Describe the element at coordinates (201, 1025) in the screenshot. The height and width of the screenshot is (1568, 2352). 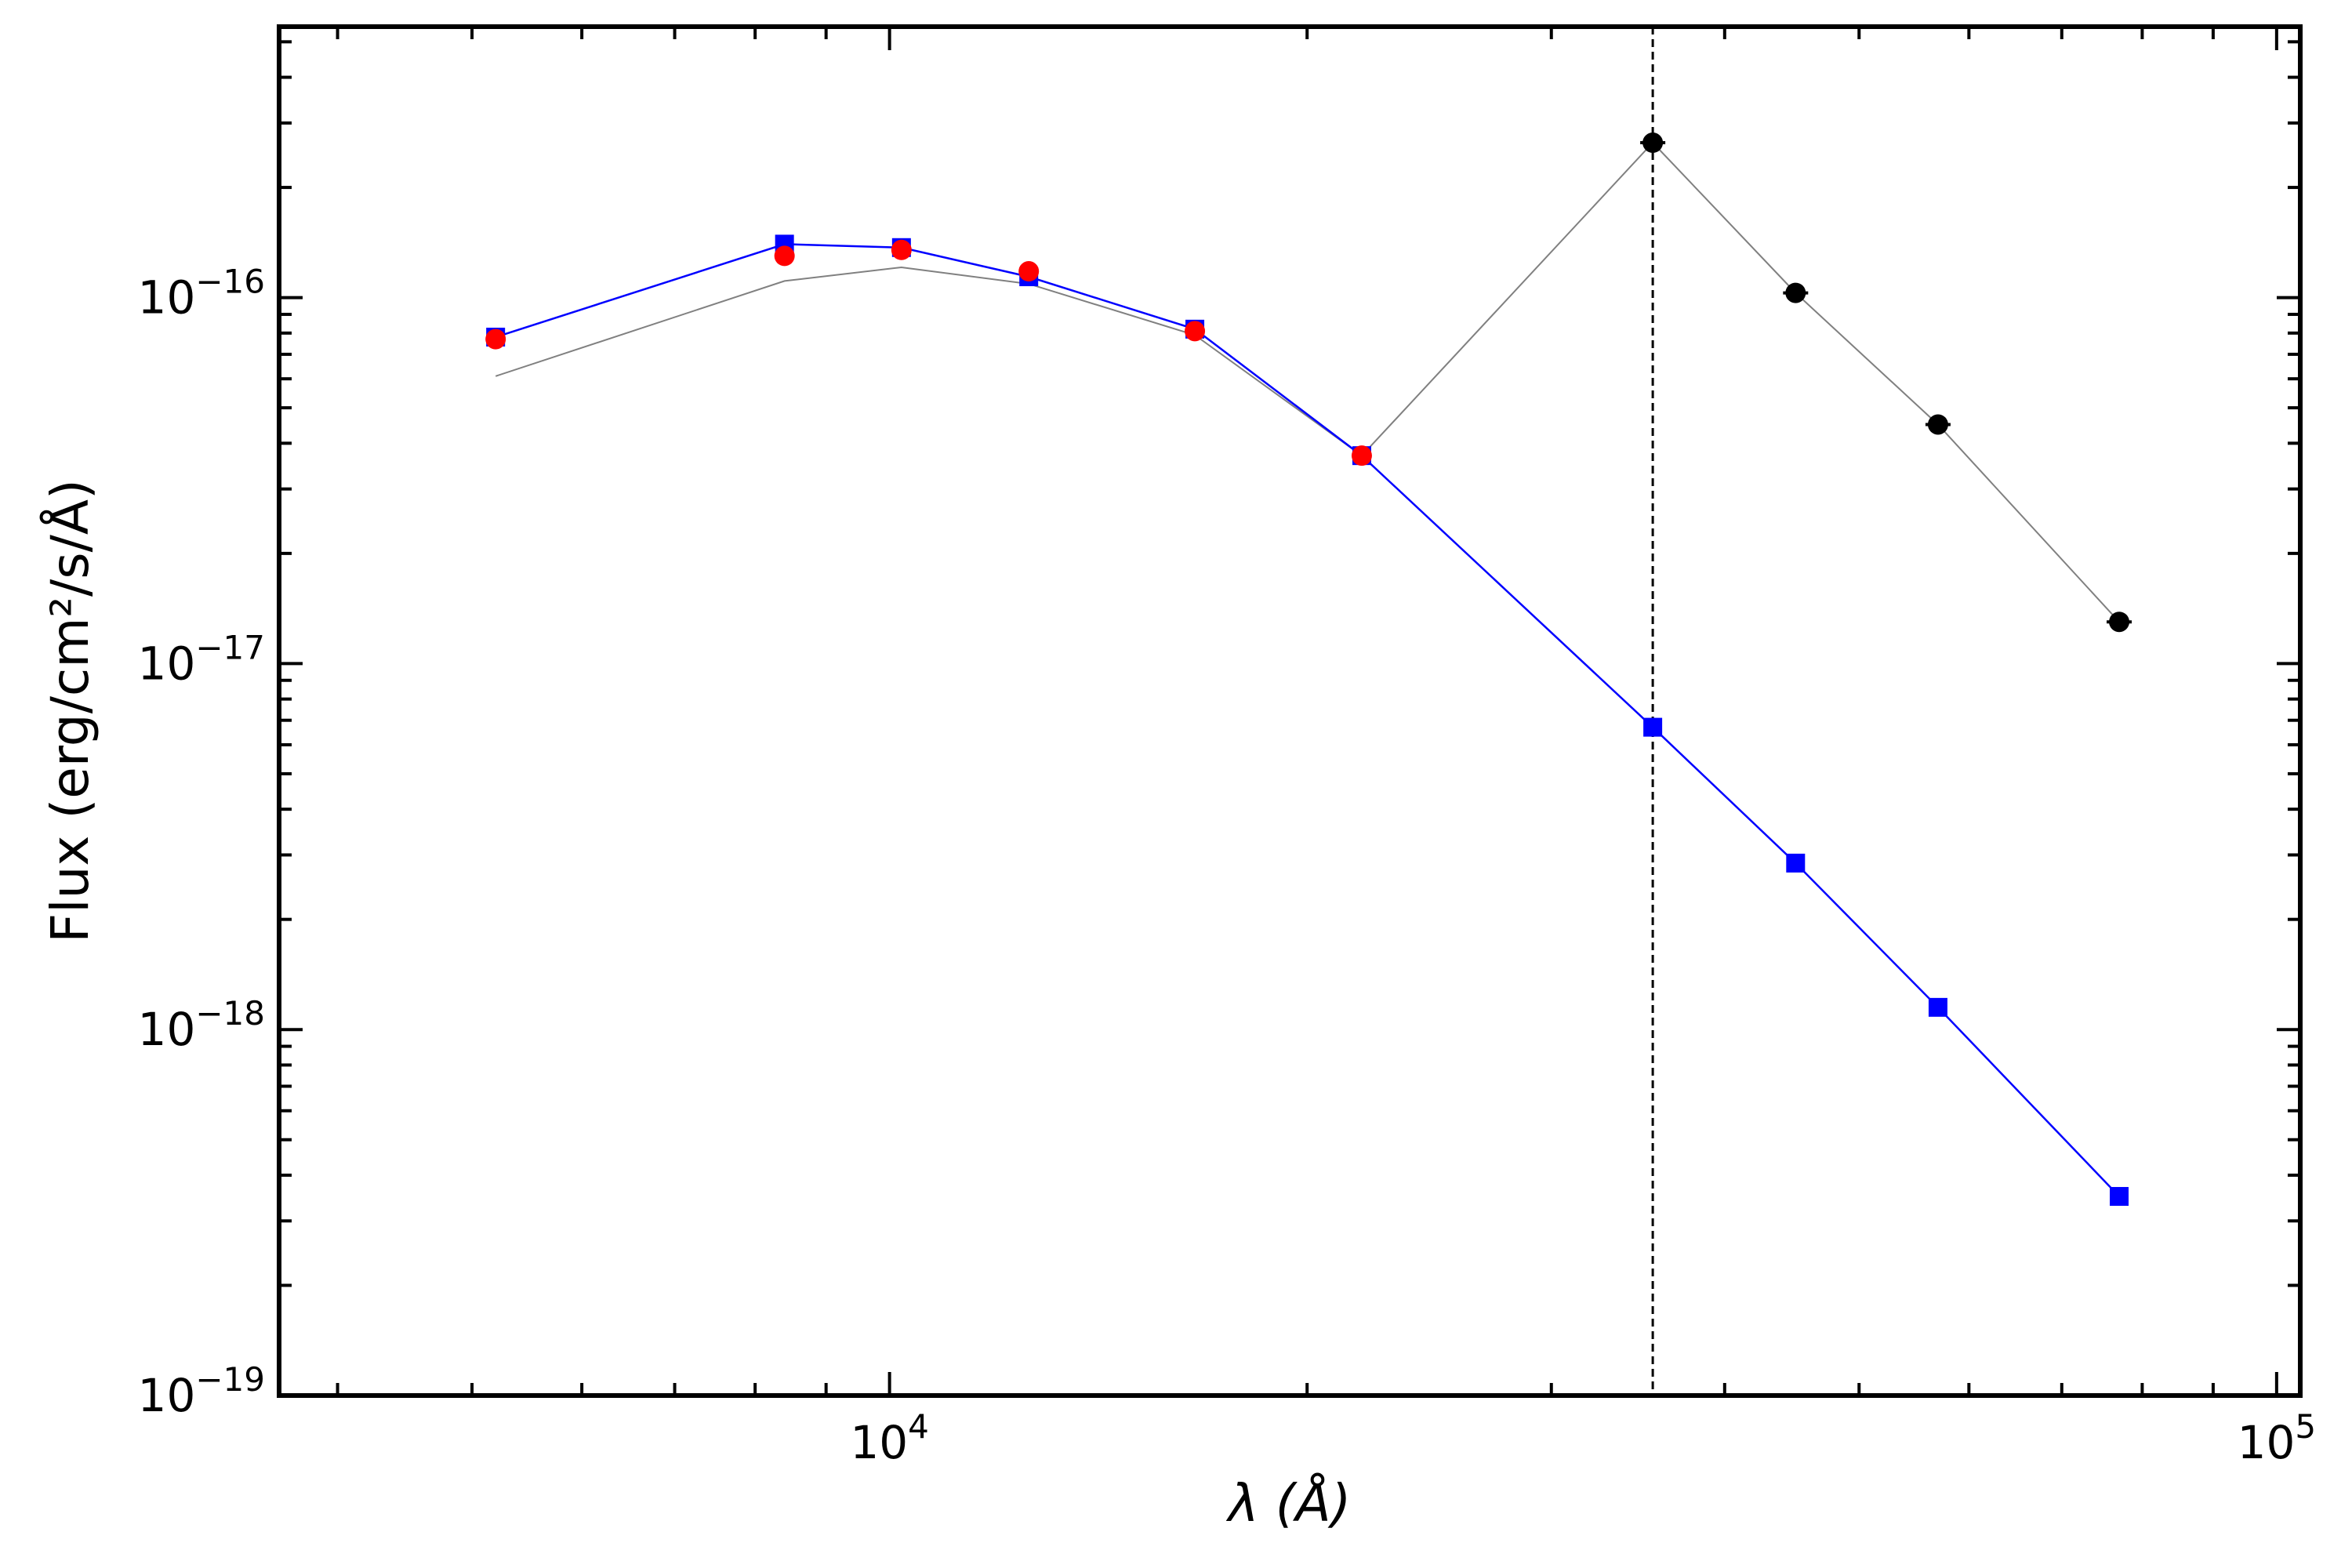
I see `y-tick-label: 10−18` at that location.